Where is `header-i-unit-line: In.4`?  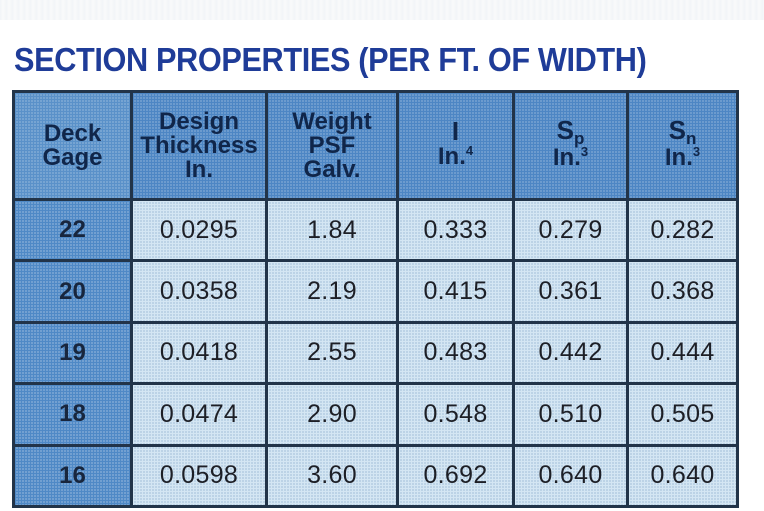 header-i-unit-line: In.4 is located at coordinates (455, 157).